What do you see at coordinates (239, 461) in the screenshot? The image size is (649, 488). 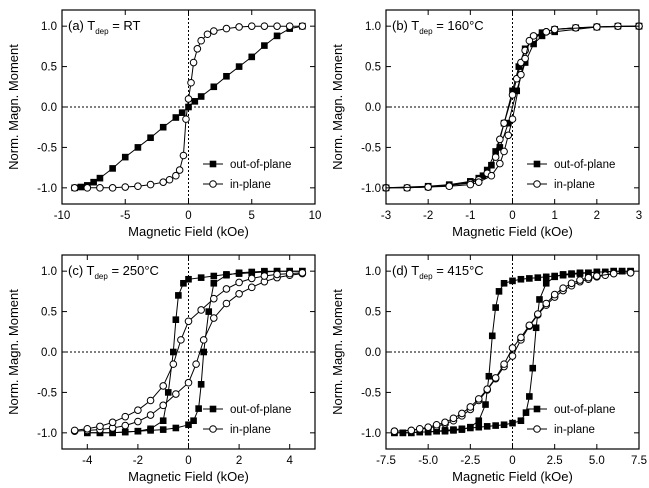 I see `x-tick-label: 2` at bounding box center [239, 461].